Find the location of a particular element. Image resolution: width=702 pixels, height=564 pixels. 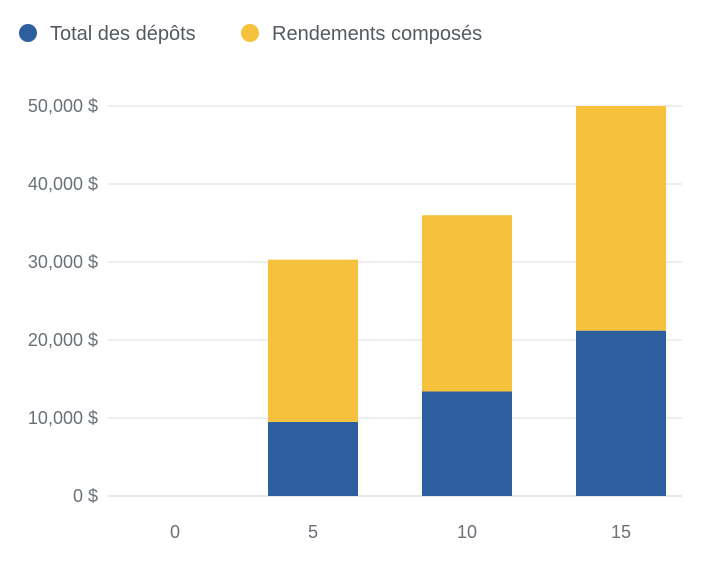

y-tick-label: 50,000 $ is located at coordinates (63, 106).